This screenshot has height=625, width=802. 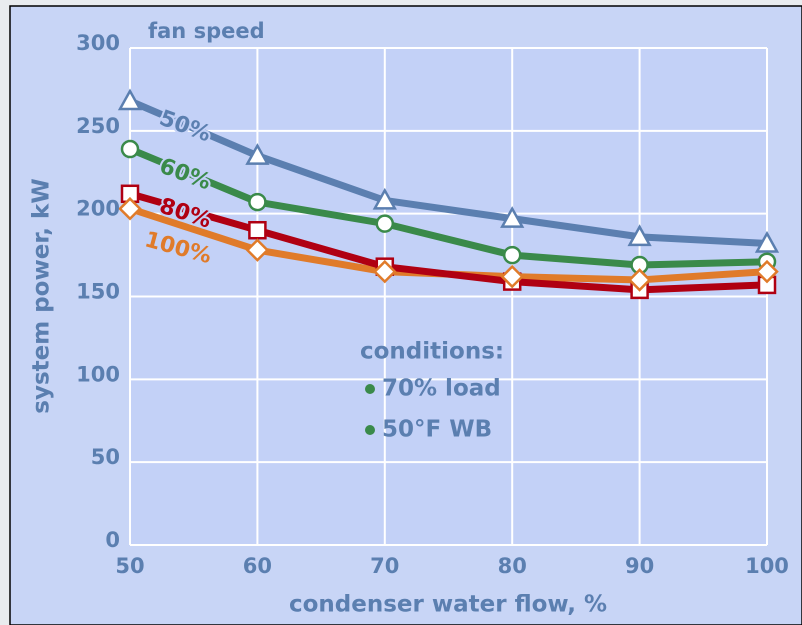 I want to click on x-tick-label: 100, so click(x=767, y=566).